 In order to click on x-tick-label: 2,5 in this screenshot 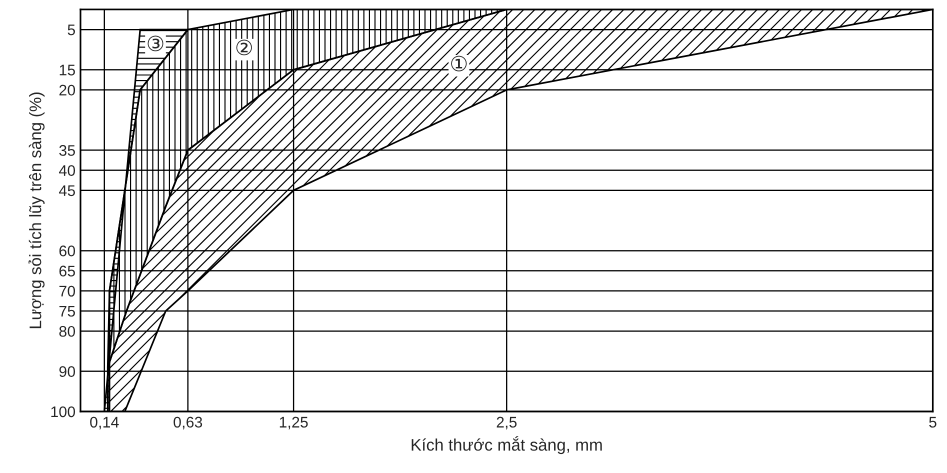, I will do `click(506, 423)`.